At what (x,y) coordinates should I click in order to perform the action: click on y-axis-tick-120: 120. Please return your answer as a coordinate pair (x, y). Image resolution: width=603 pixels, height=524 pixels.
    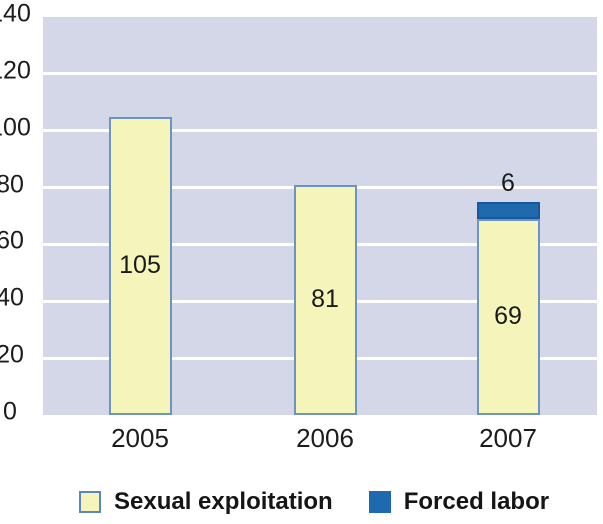
    Looking at the image, I should click on (15, 70).